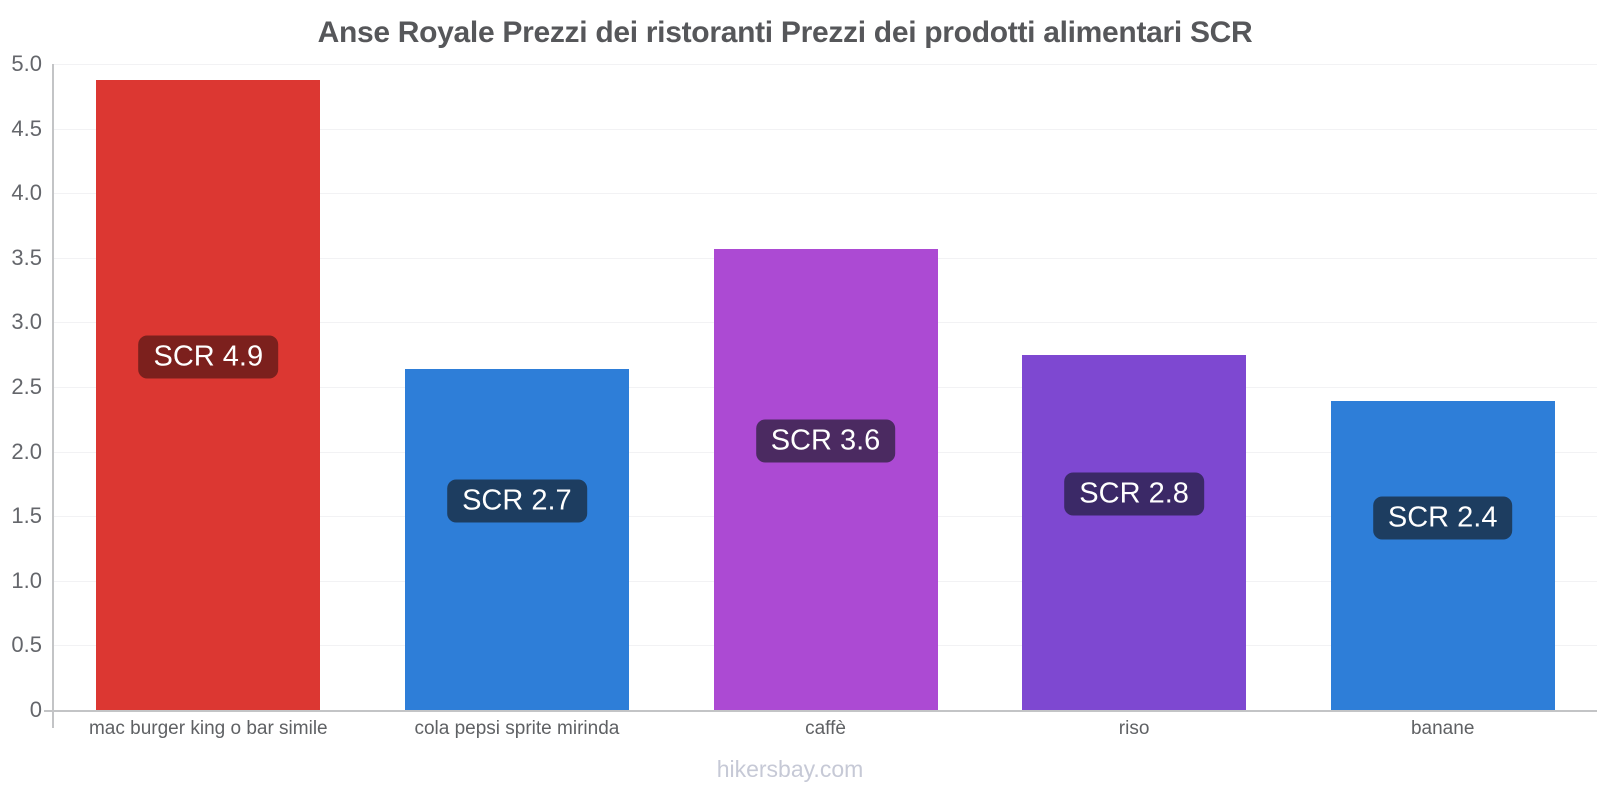  I want to click on y-tick-label: 2.5, so click(26, 386).